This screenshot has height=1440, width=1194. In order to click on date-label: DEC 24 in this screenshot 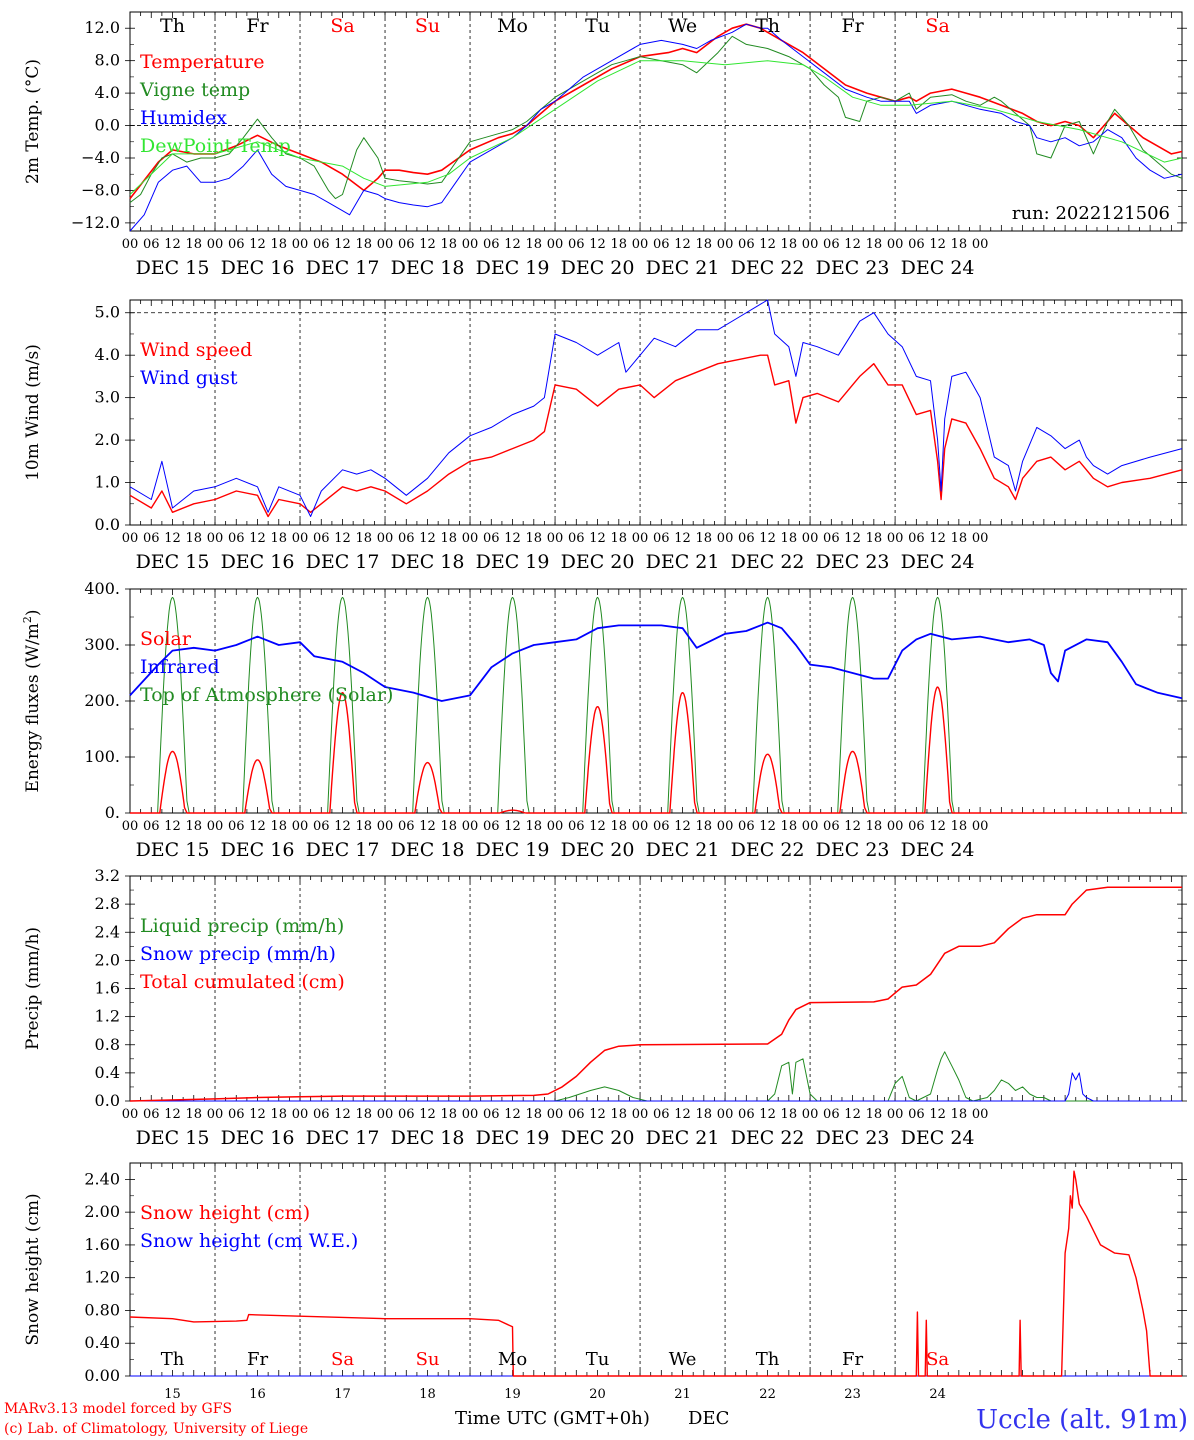, I will do `click(938, 850)`.